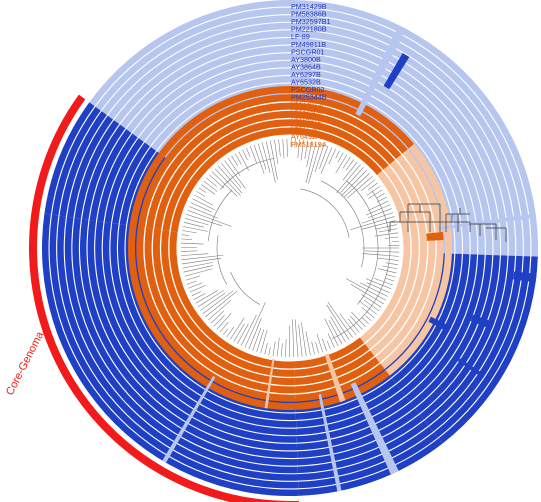 The image size is (541, 502). I want to click on strain-label: PM51819A, so click(309, 144).